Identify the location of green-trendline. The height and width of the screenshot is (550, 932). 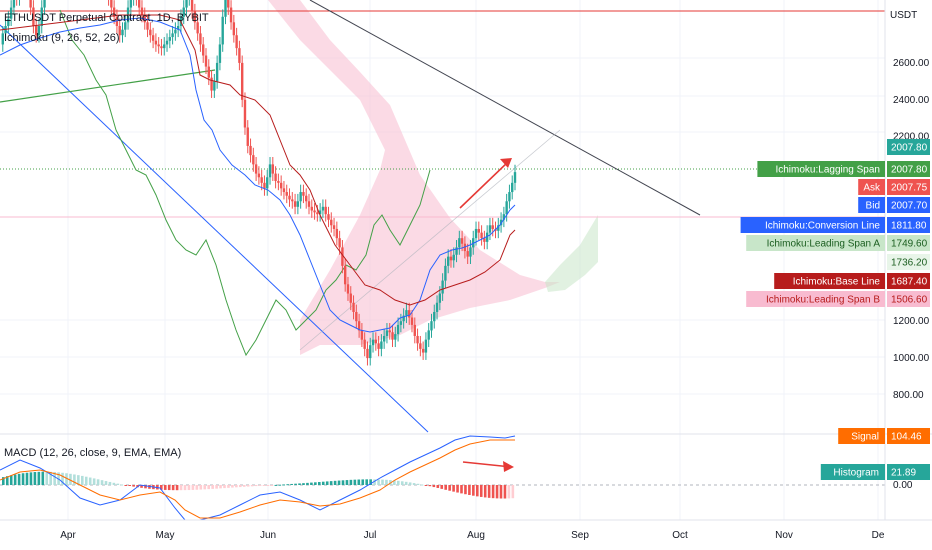
(108, 86).